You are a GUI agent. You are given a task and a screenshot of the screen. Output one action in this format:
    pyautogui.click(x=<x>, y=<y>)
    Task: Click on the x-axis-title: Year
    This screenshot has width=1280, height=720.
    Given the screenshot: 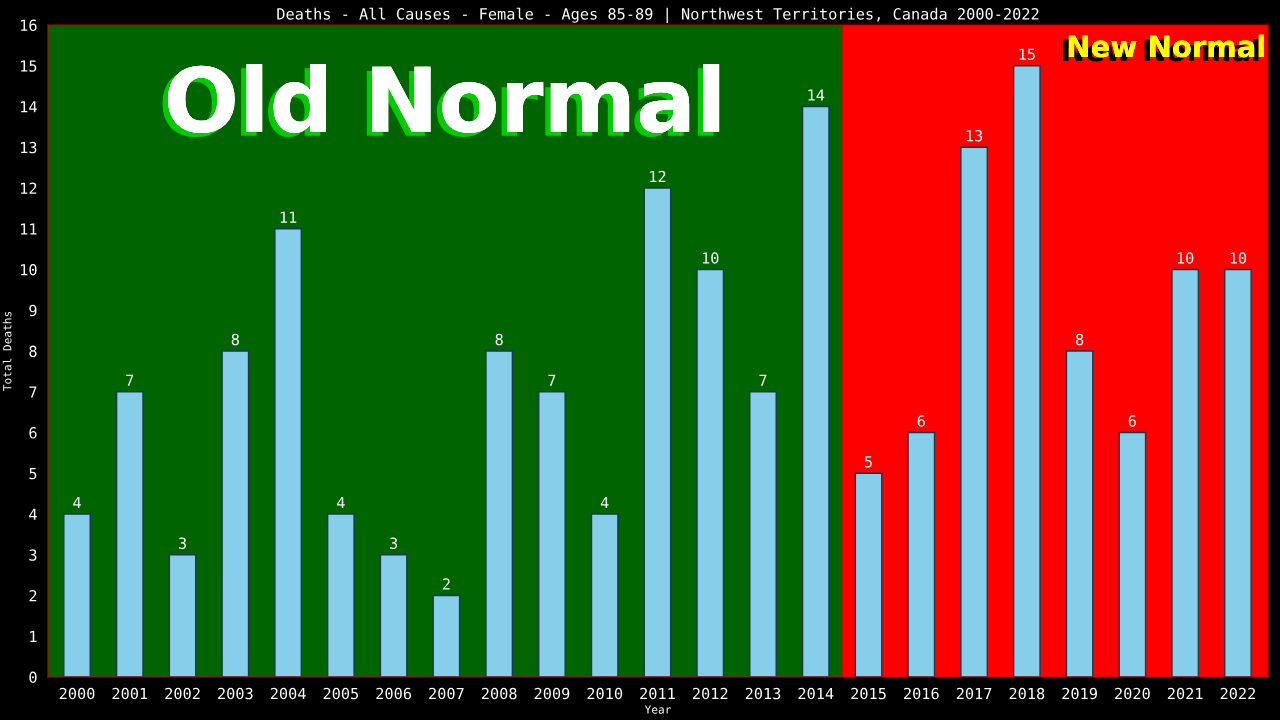 What is the action you would take?
    pyautogui.click(x=657, y=709)
    